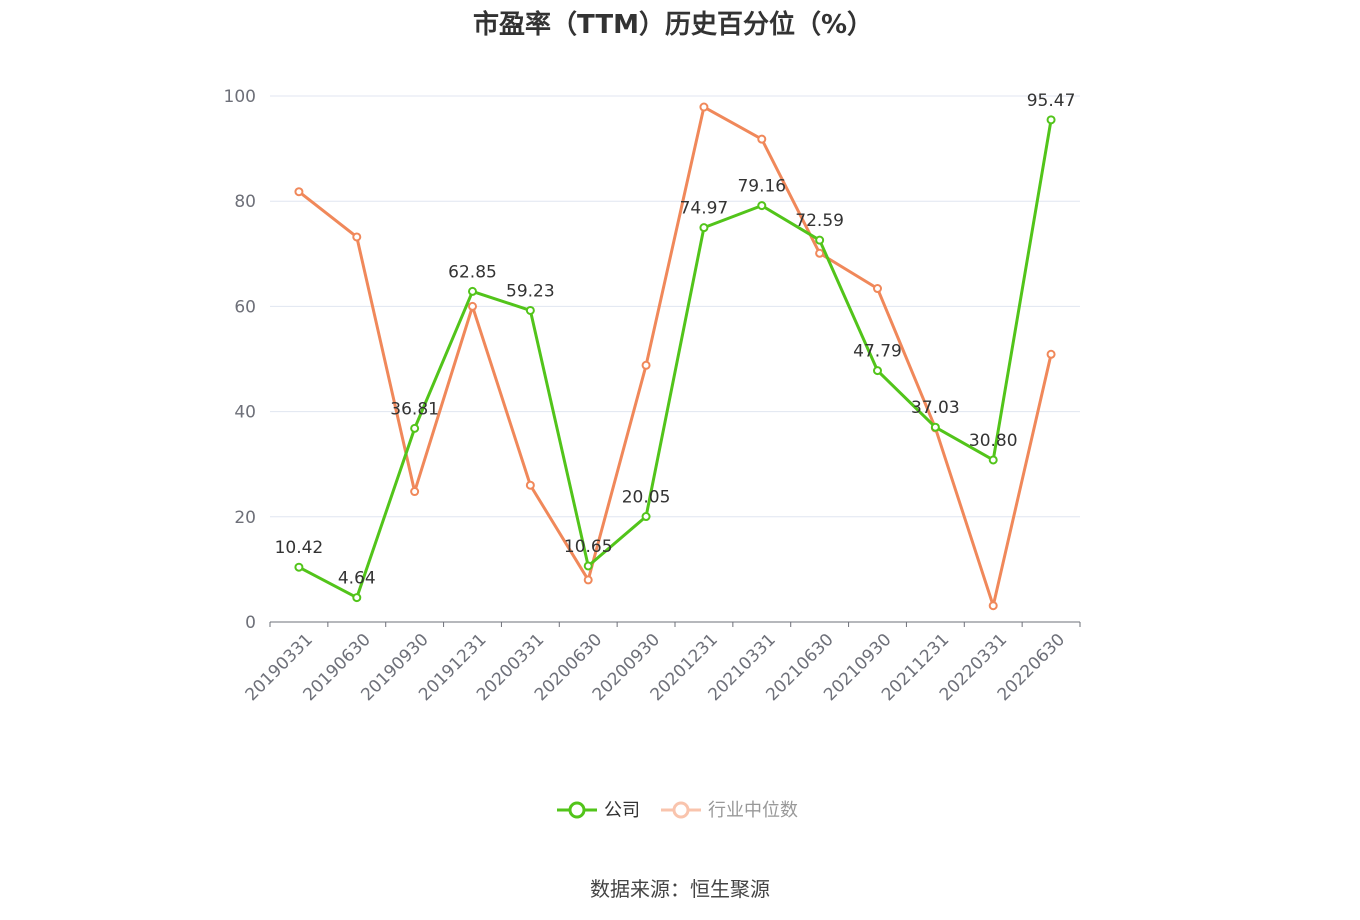 This screenshot has width=1360, height=920. I want to click on data-label: 95.47, so click(1051, 101).